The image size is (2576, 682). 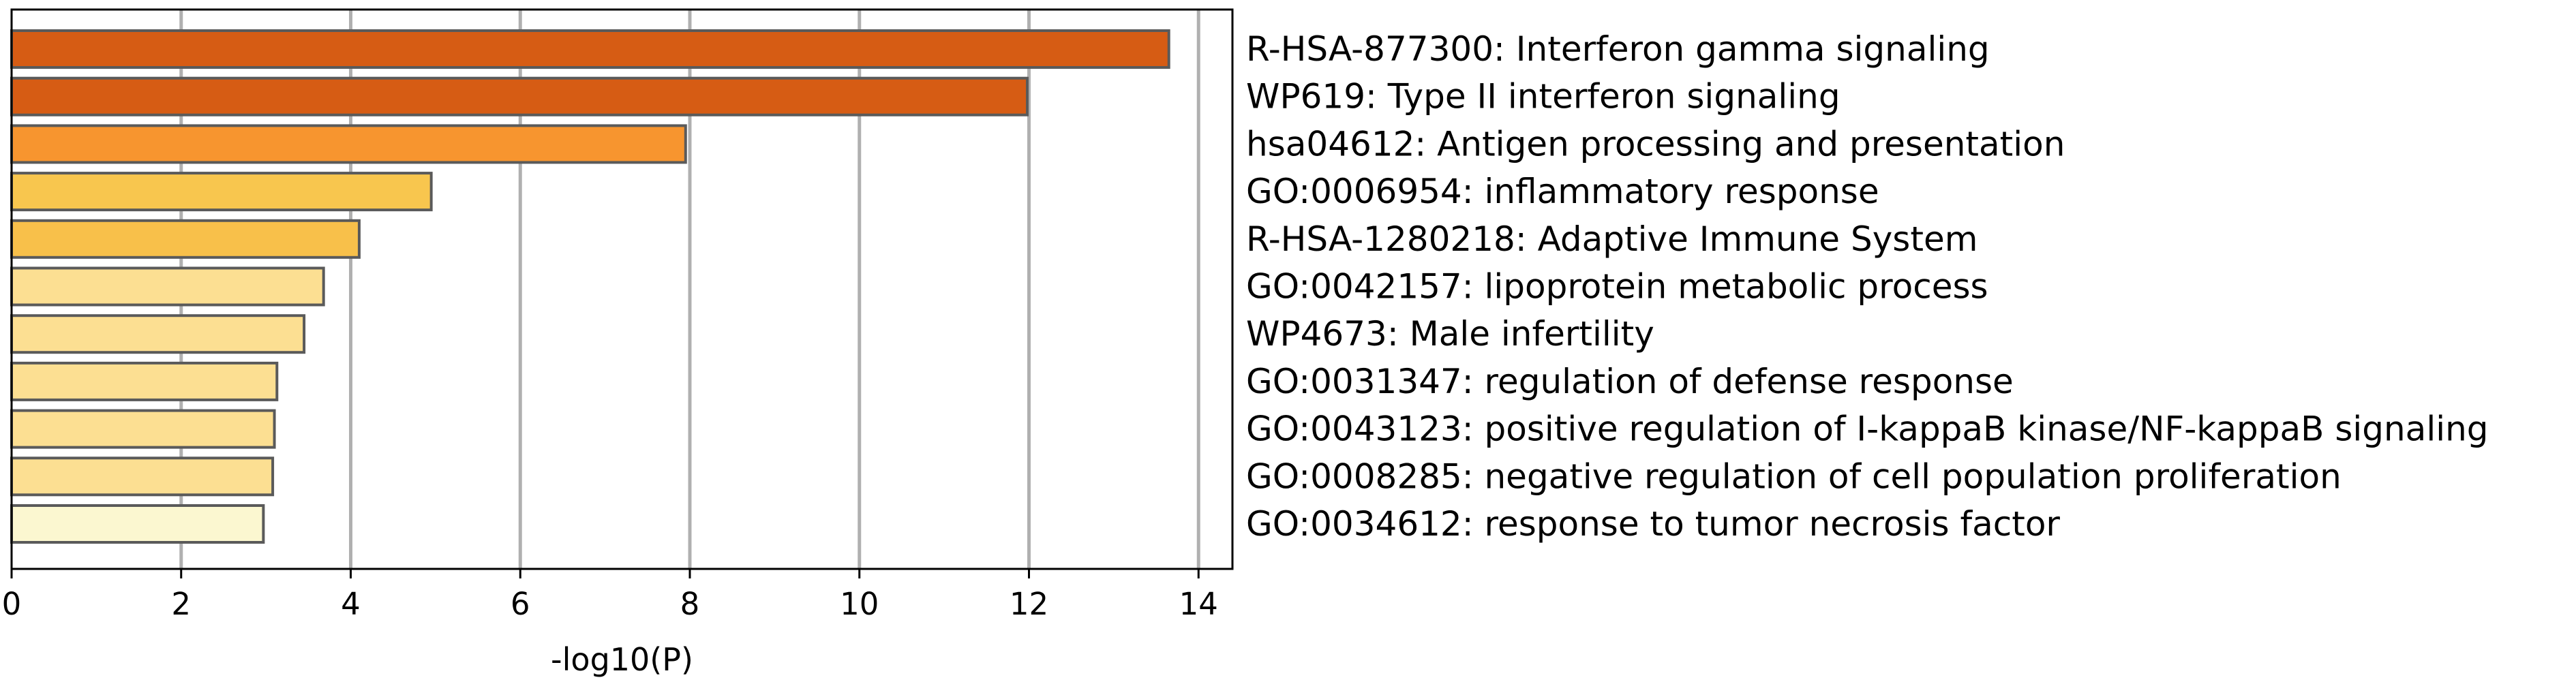 I want to click on category-label: R-HSA-877300: Interferon gamma signaling, so click(x=1618, y=49).